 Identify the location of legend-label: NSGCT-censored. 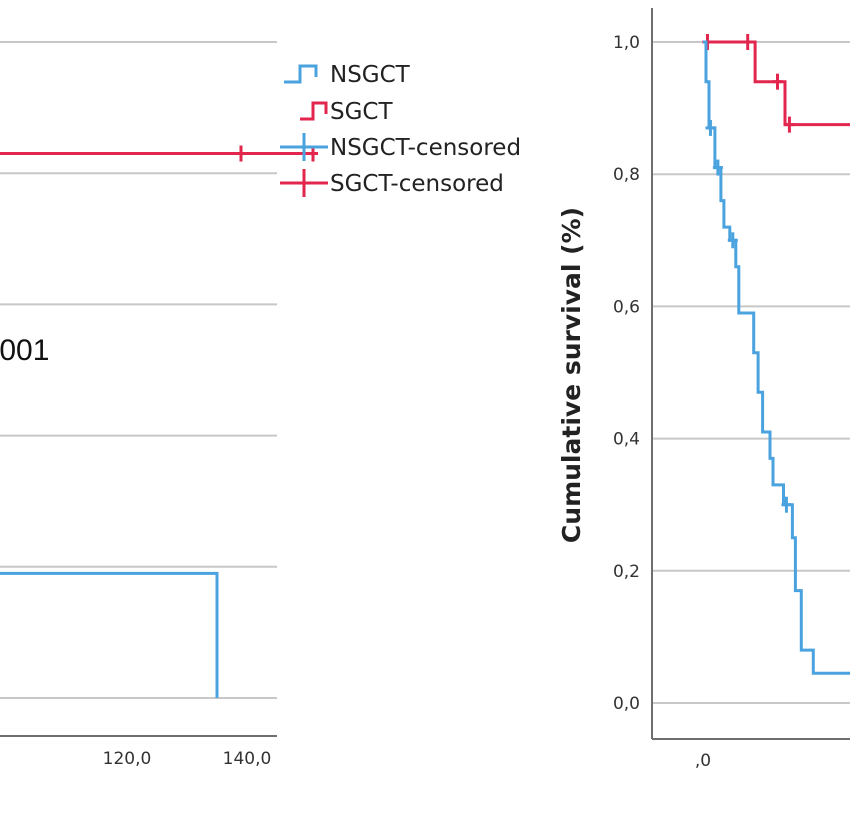
(425, 148).